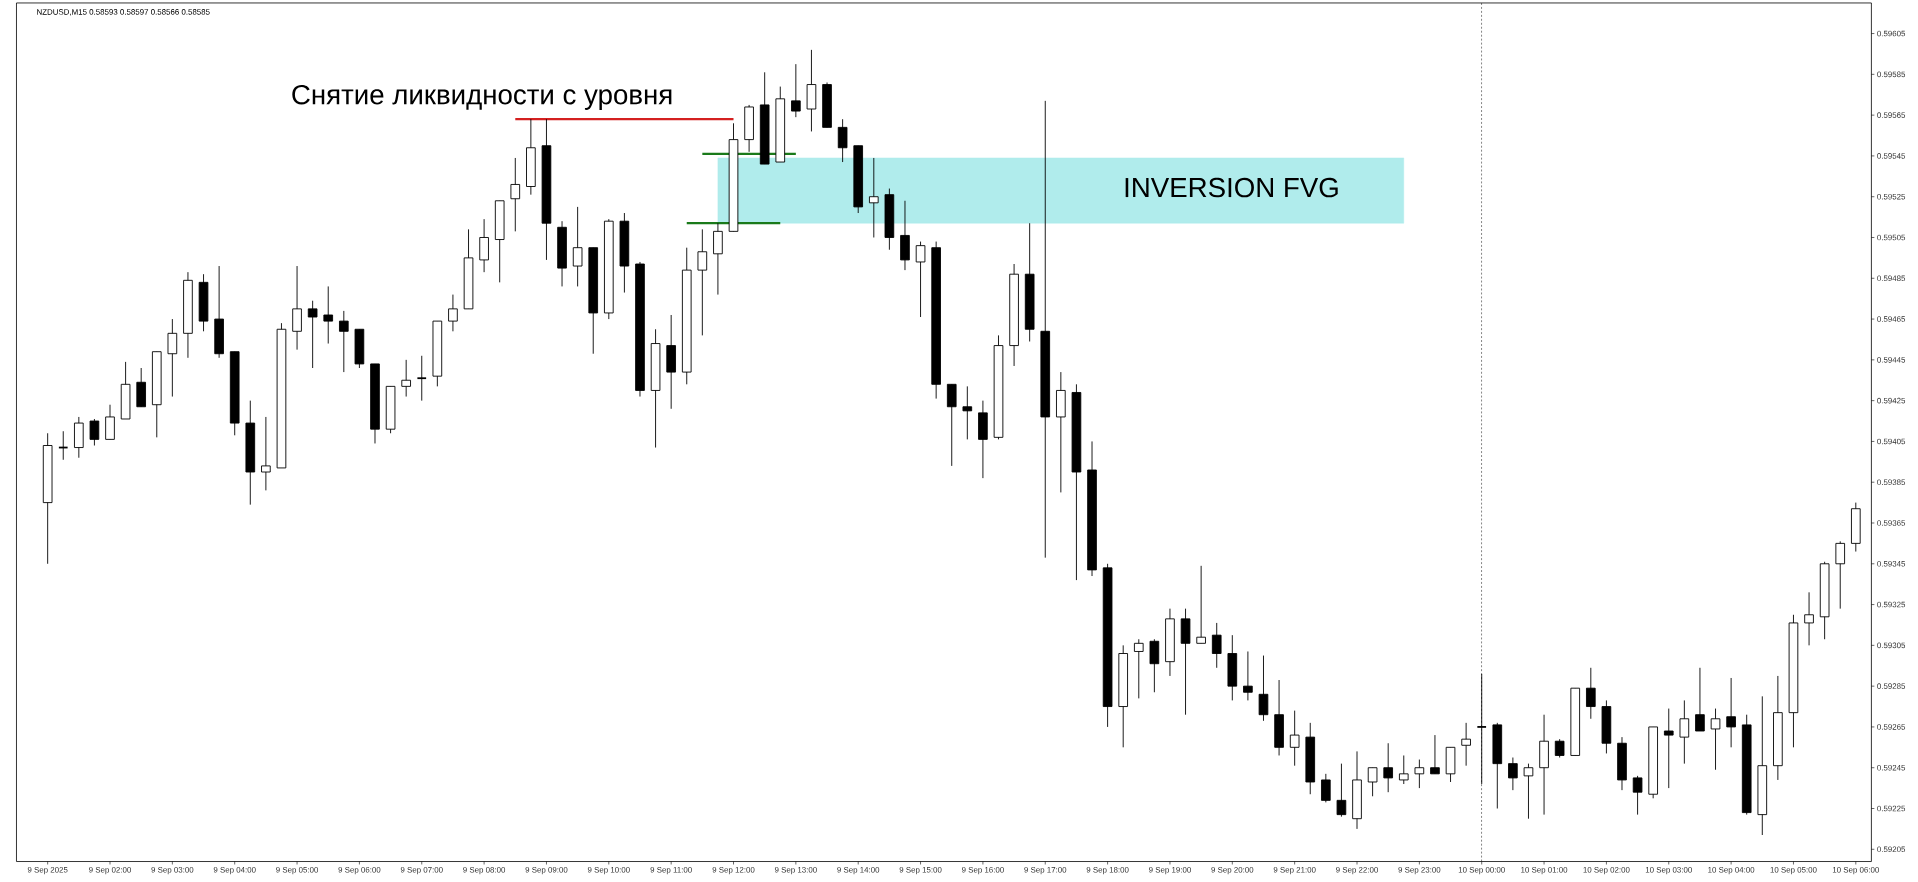  Describe the element at coordinates (482, 97) in the screenshot. I see `annotation: Снятие ликвидности с уровня` at that location.